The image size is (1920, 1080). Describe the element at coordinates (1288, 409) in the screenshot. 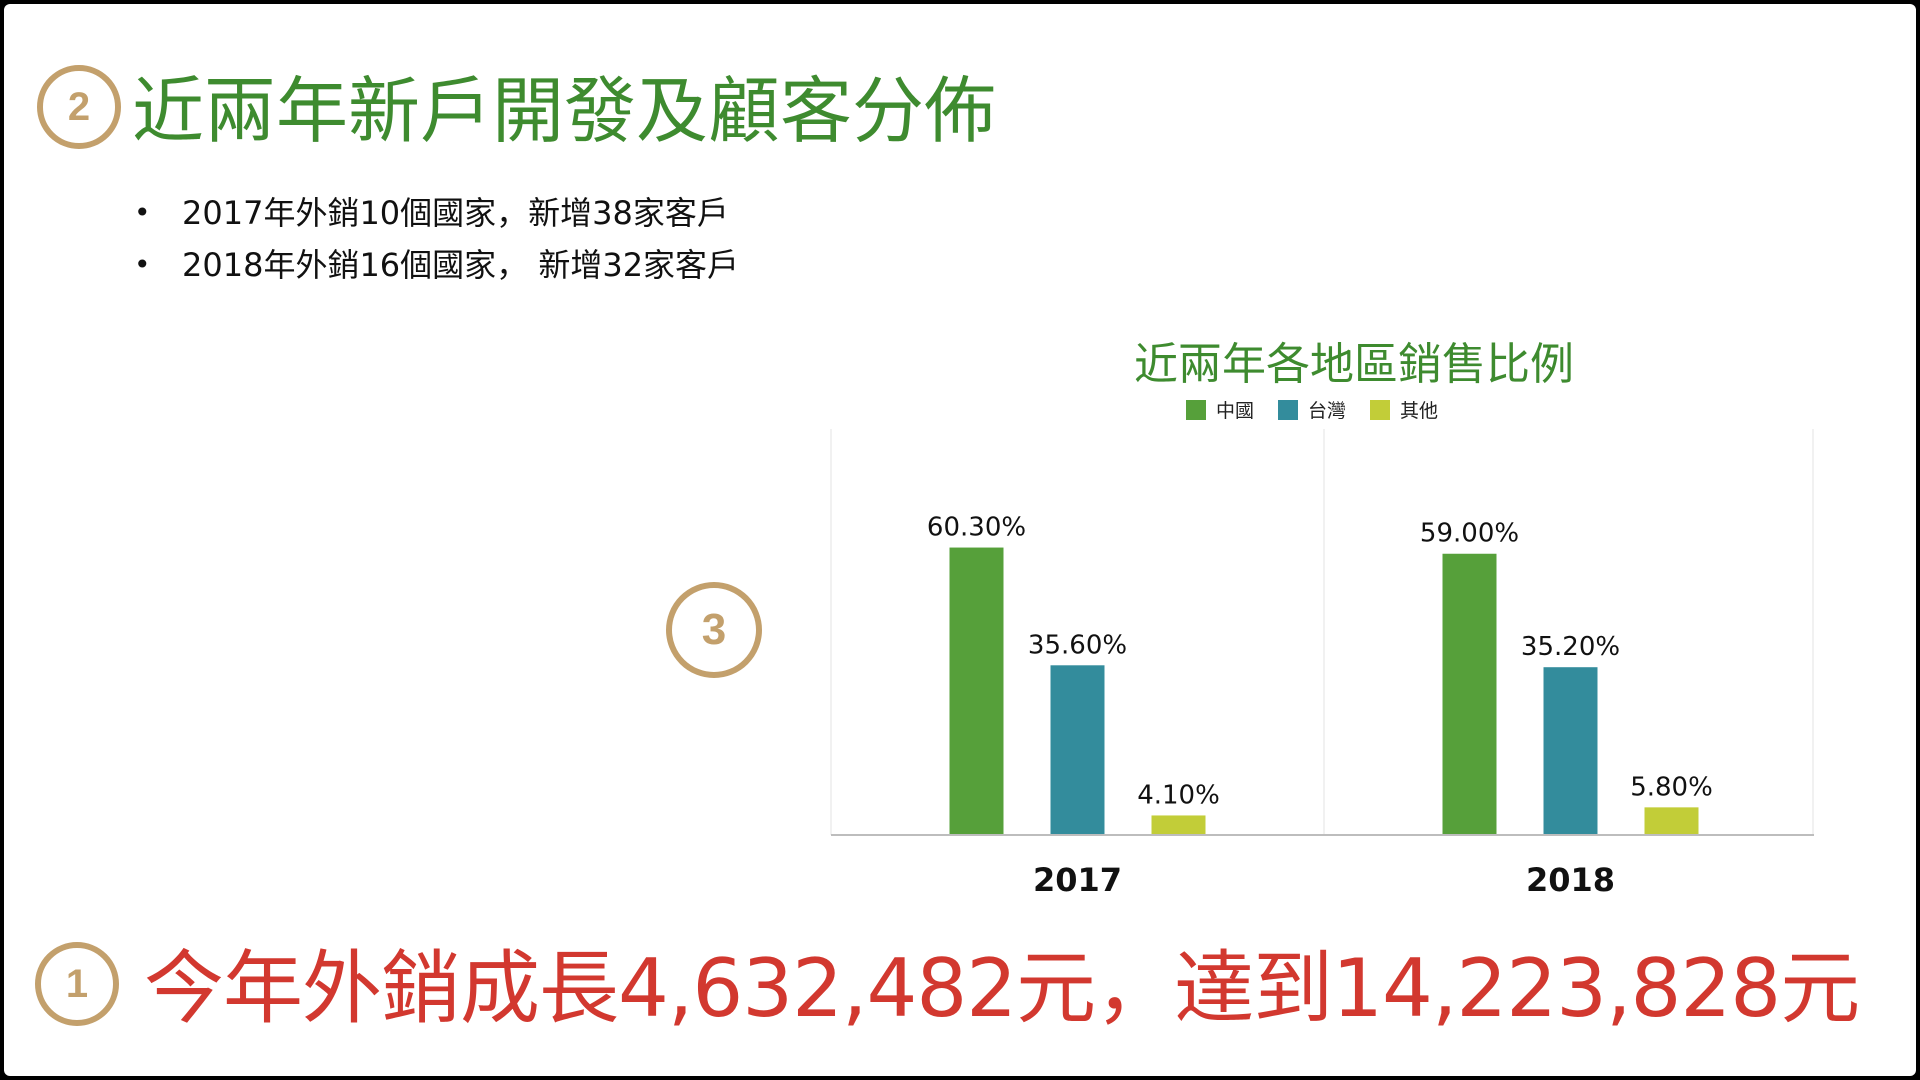

I see `legend-swatch-taiwan` at that location.